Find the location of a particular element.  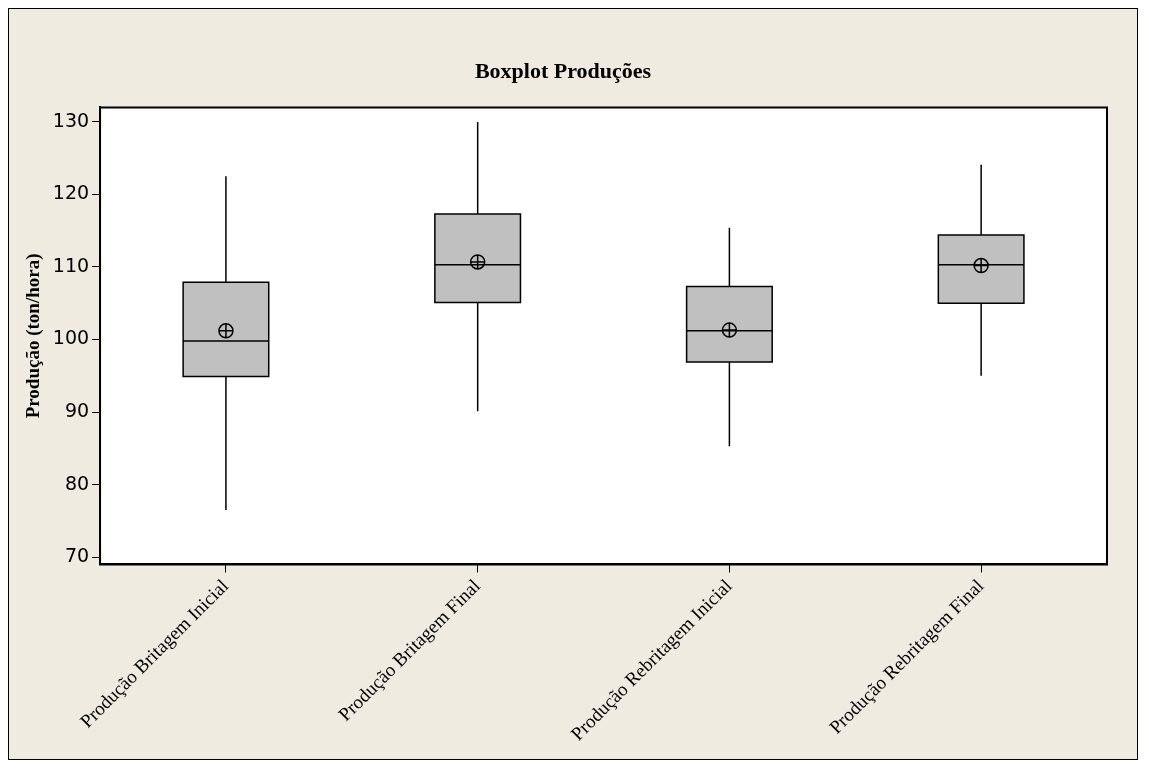

y-tick-label: 120 is located at coordinates (71, 192).